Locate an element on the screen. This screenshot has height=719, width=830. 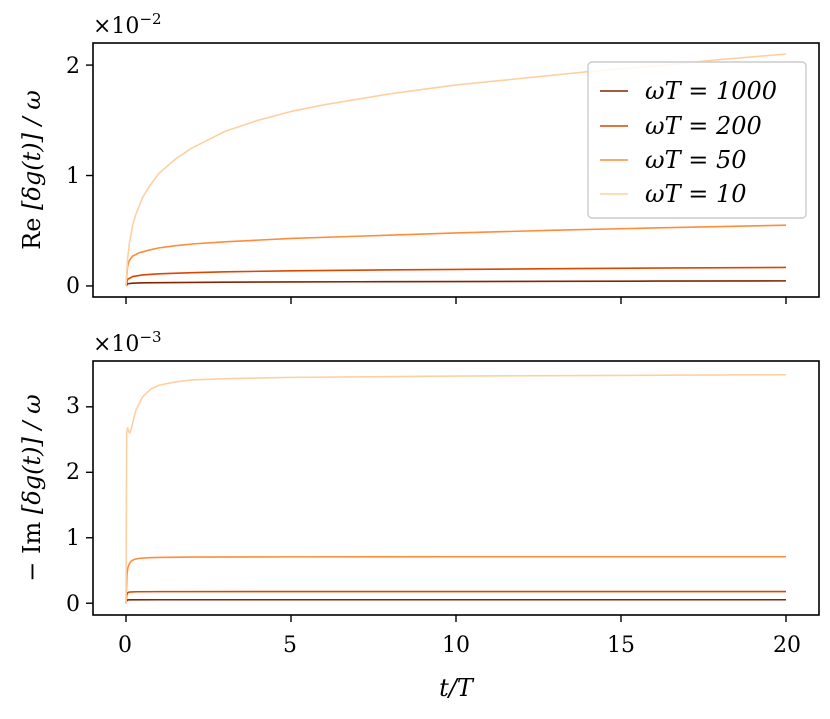
legend-label: ωT = 1000 is located at coordinates (711, 91).